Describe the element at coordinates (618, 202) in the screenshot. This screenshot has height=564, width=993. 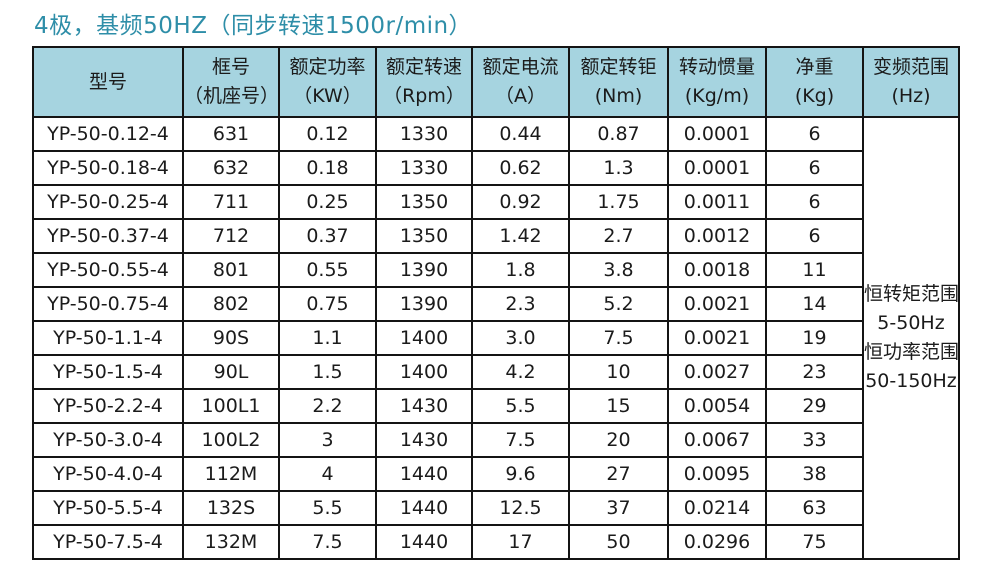
I see `torque-cell: 1.75` at that location.